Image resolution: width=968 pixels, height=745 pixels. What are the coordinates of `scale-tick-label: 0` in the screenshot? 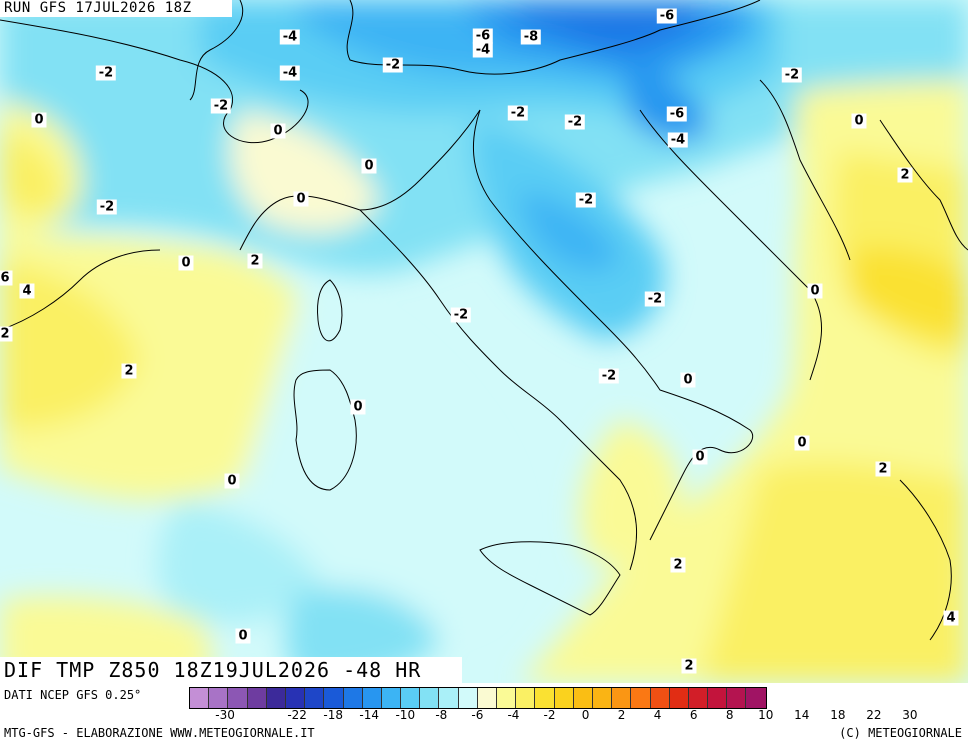 It's located at (585, 715).